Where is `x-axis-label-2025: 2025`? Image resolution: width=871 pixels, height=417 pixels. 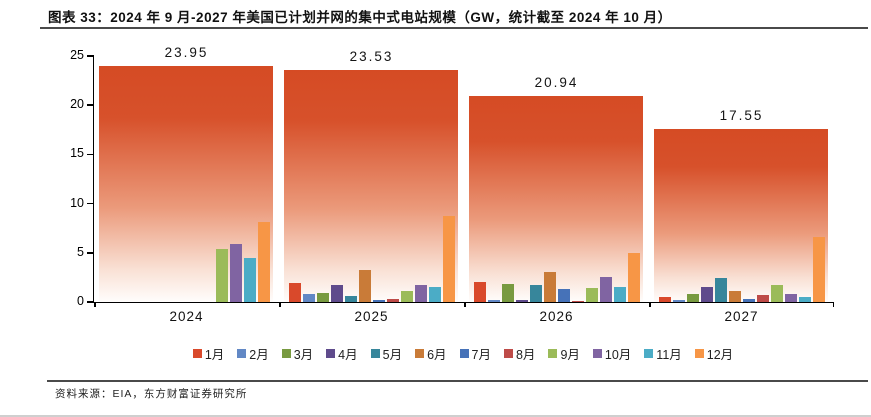
x-axis-label-2025: 2025 is located at coordinates (371, 316).